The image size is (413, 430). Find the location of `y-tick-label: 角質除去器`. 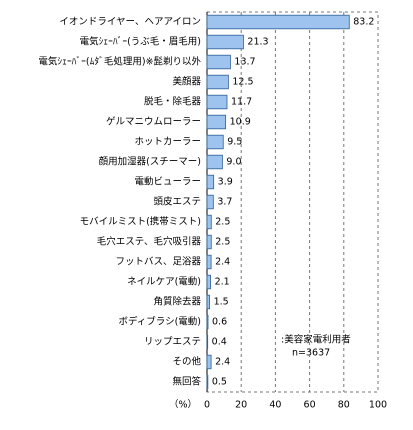

y-tick-label: 角質除去器 is located at coordinates (177, 302).